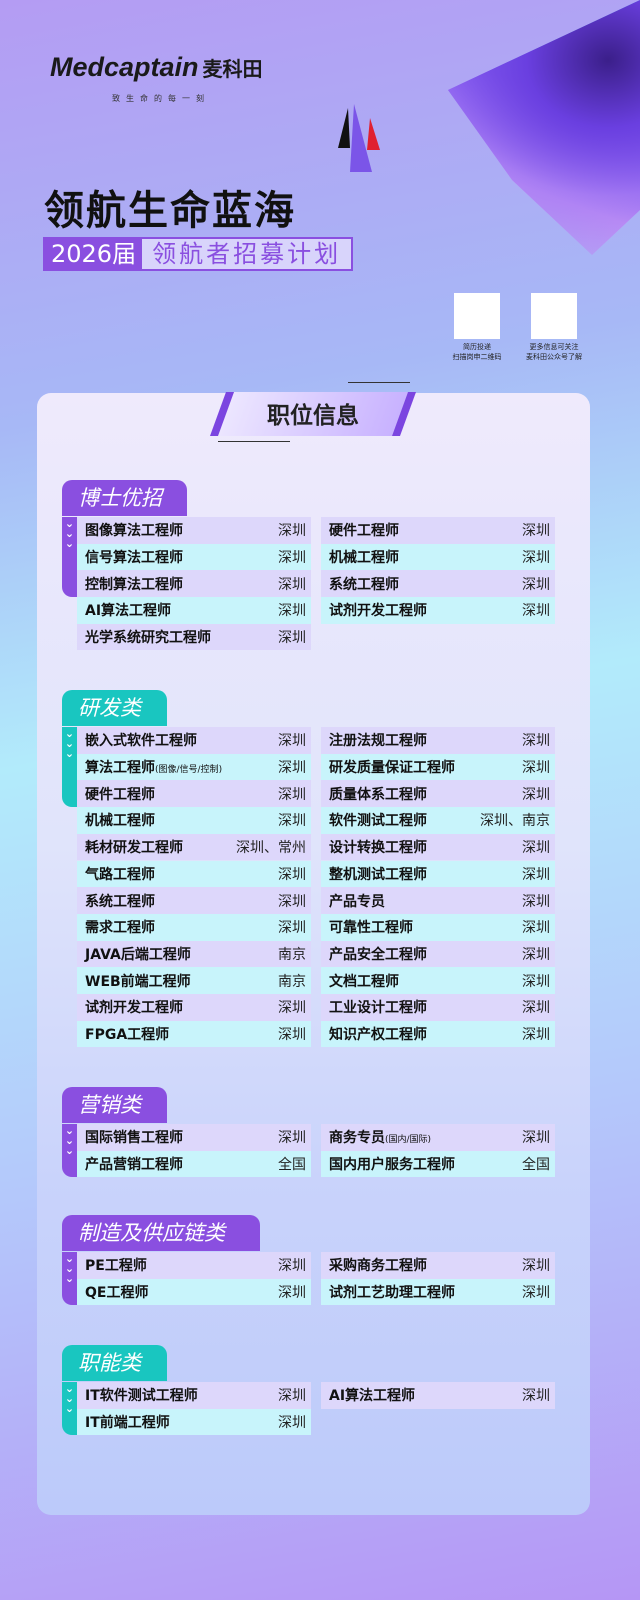  Describe the element at coordinates (189, 770) in the screenshot. I see `job-note: (图像/信号/控制)` at that location.